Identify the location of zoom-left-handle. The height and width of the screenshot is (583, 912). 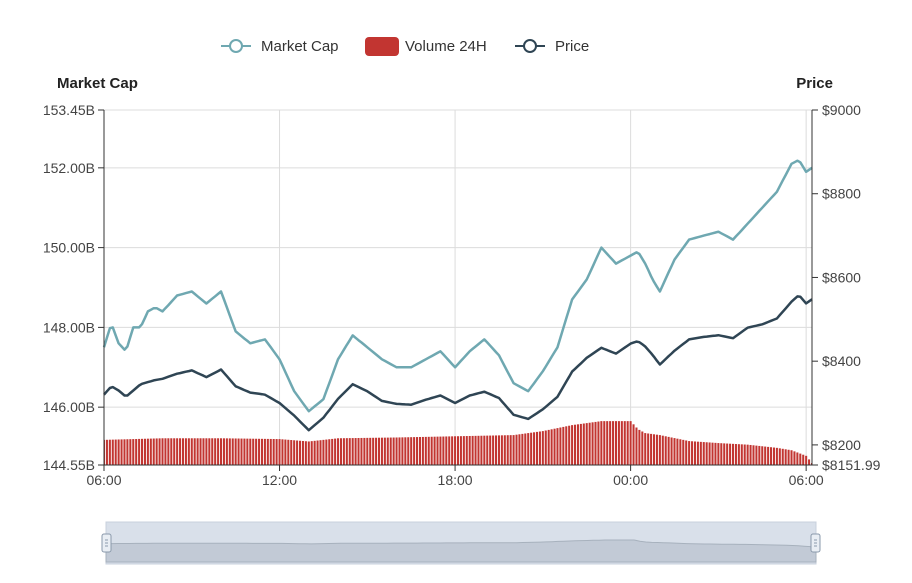
(106, 543).